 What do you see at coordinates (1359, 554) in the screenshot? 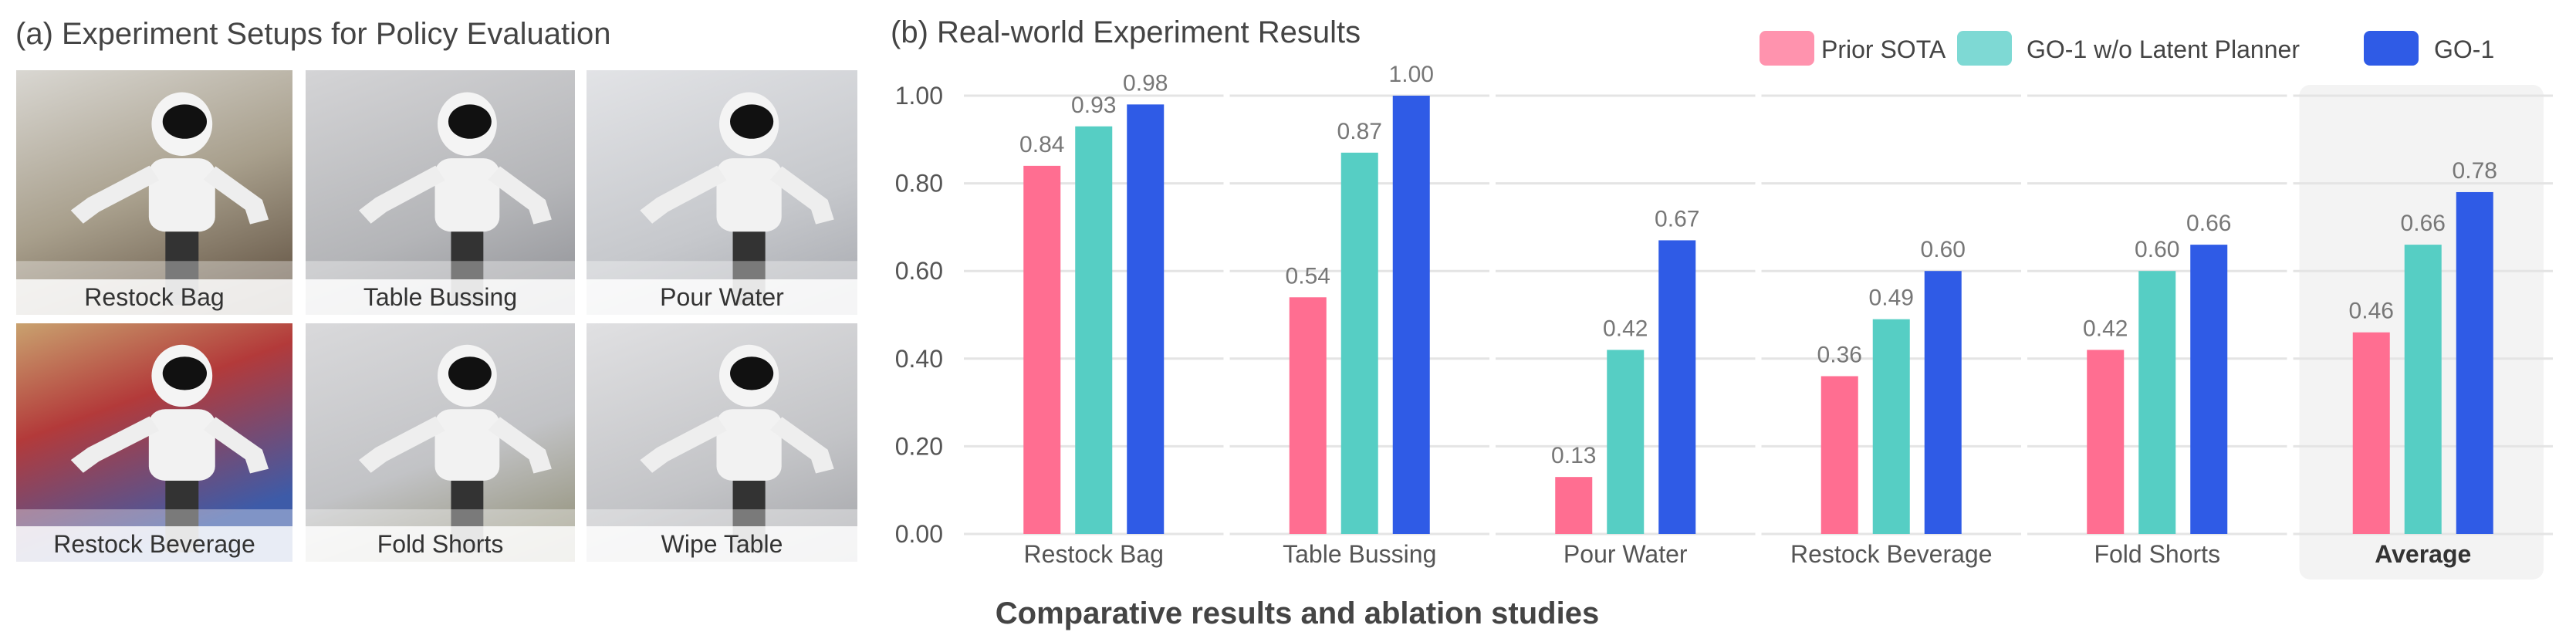
I see `x-tick-label: Table Bussing` at bounding box center [1359, 554].